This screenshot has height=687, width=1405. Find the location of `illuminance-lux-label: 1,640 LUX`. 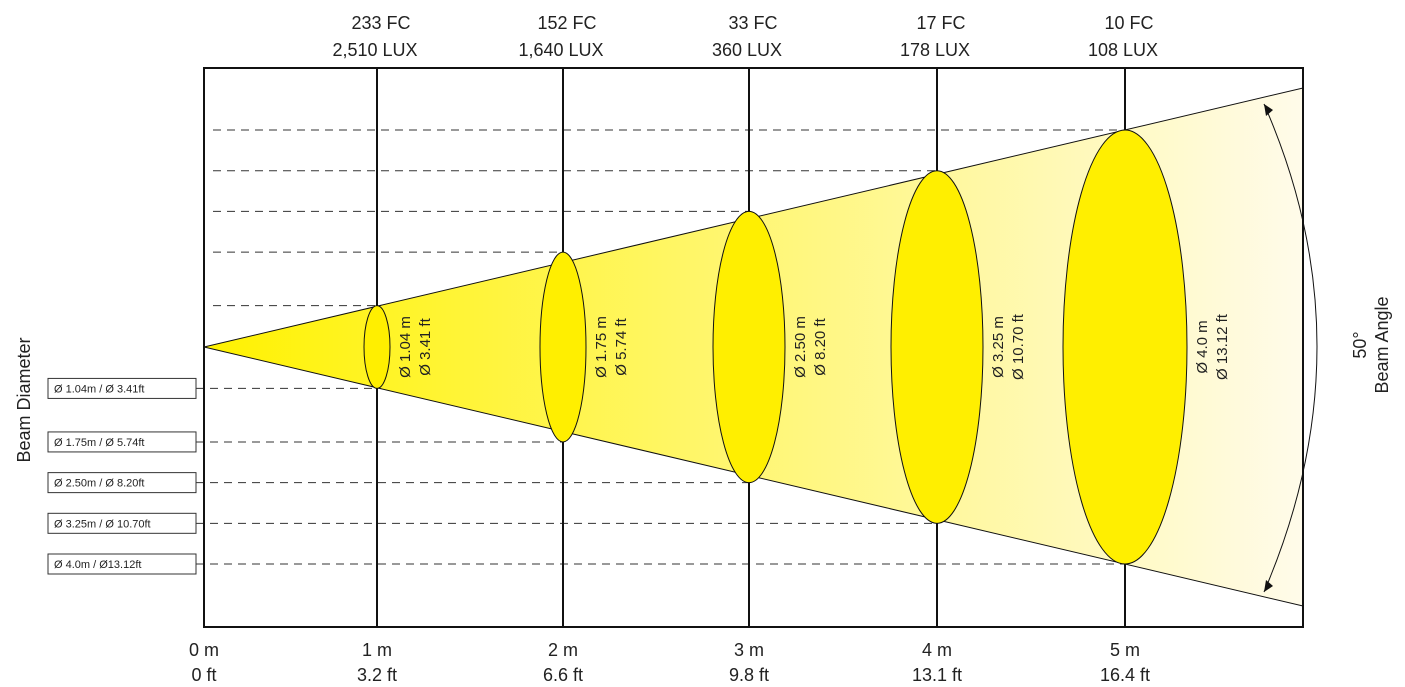

illuminance-lux-label: 1,640 LUX is located at coordinates (560, 50).